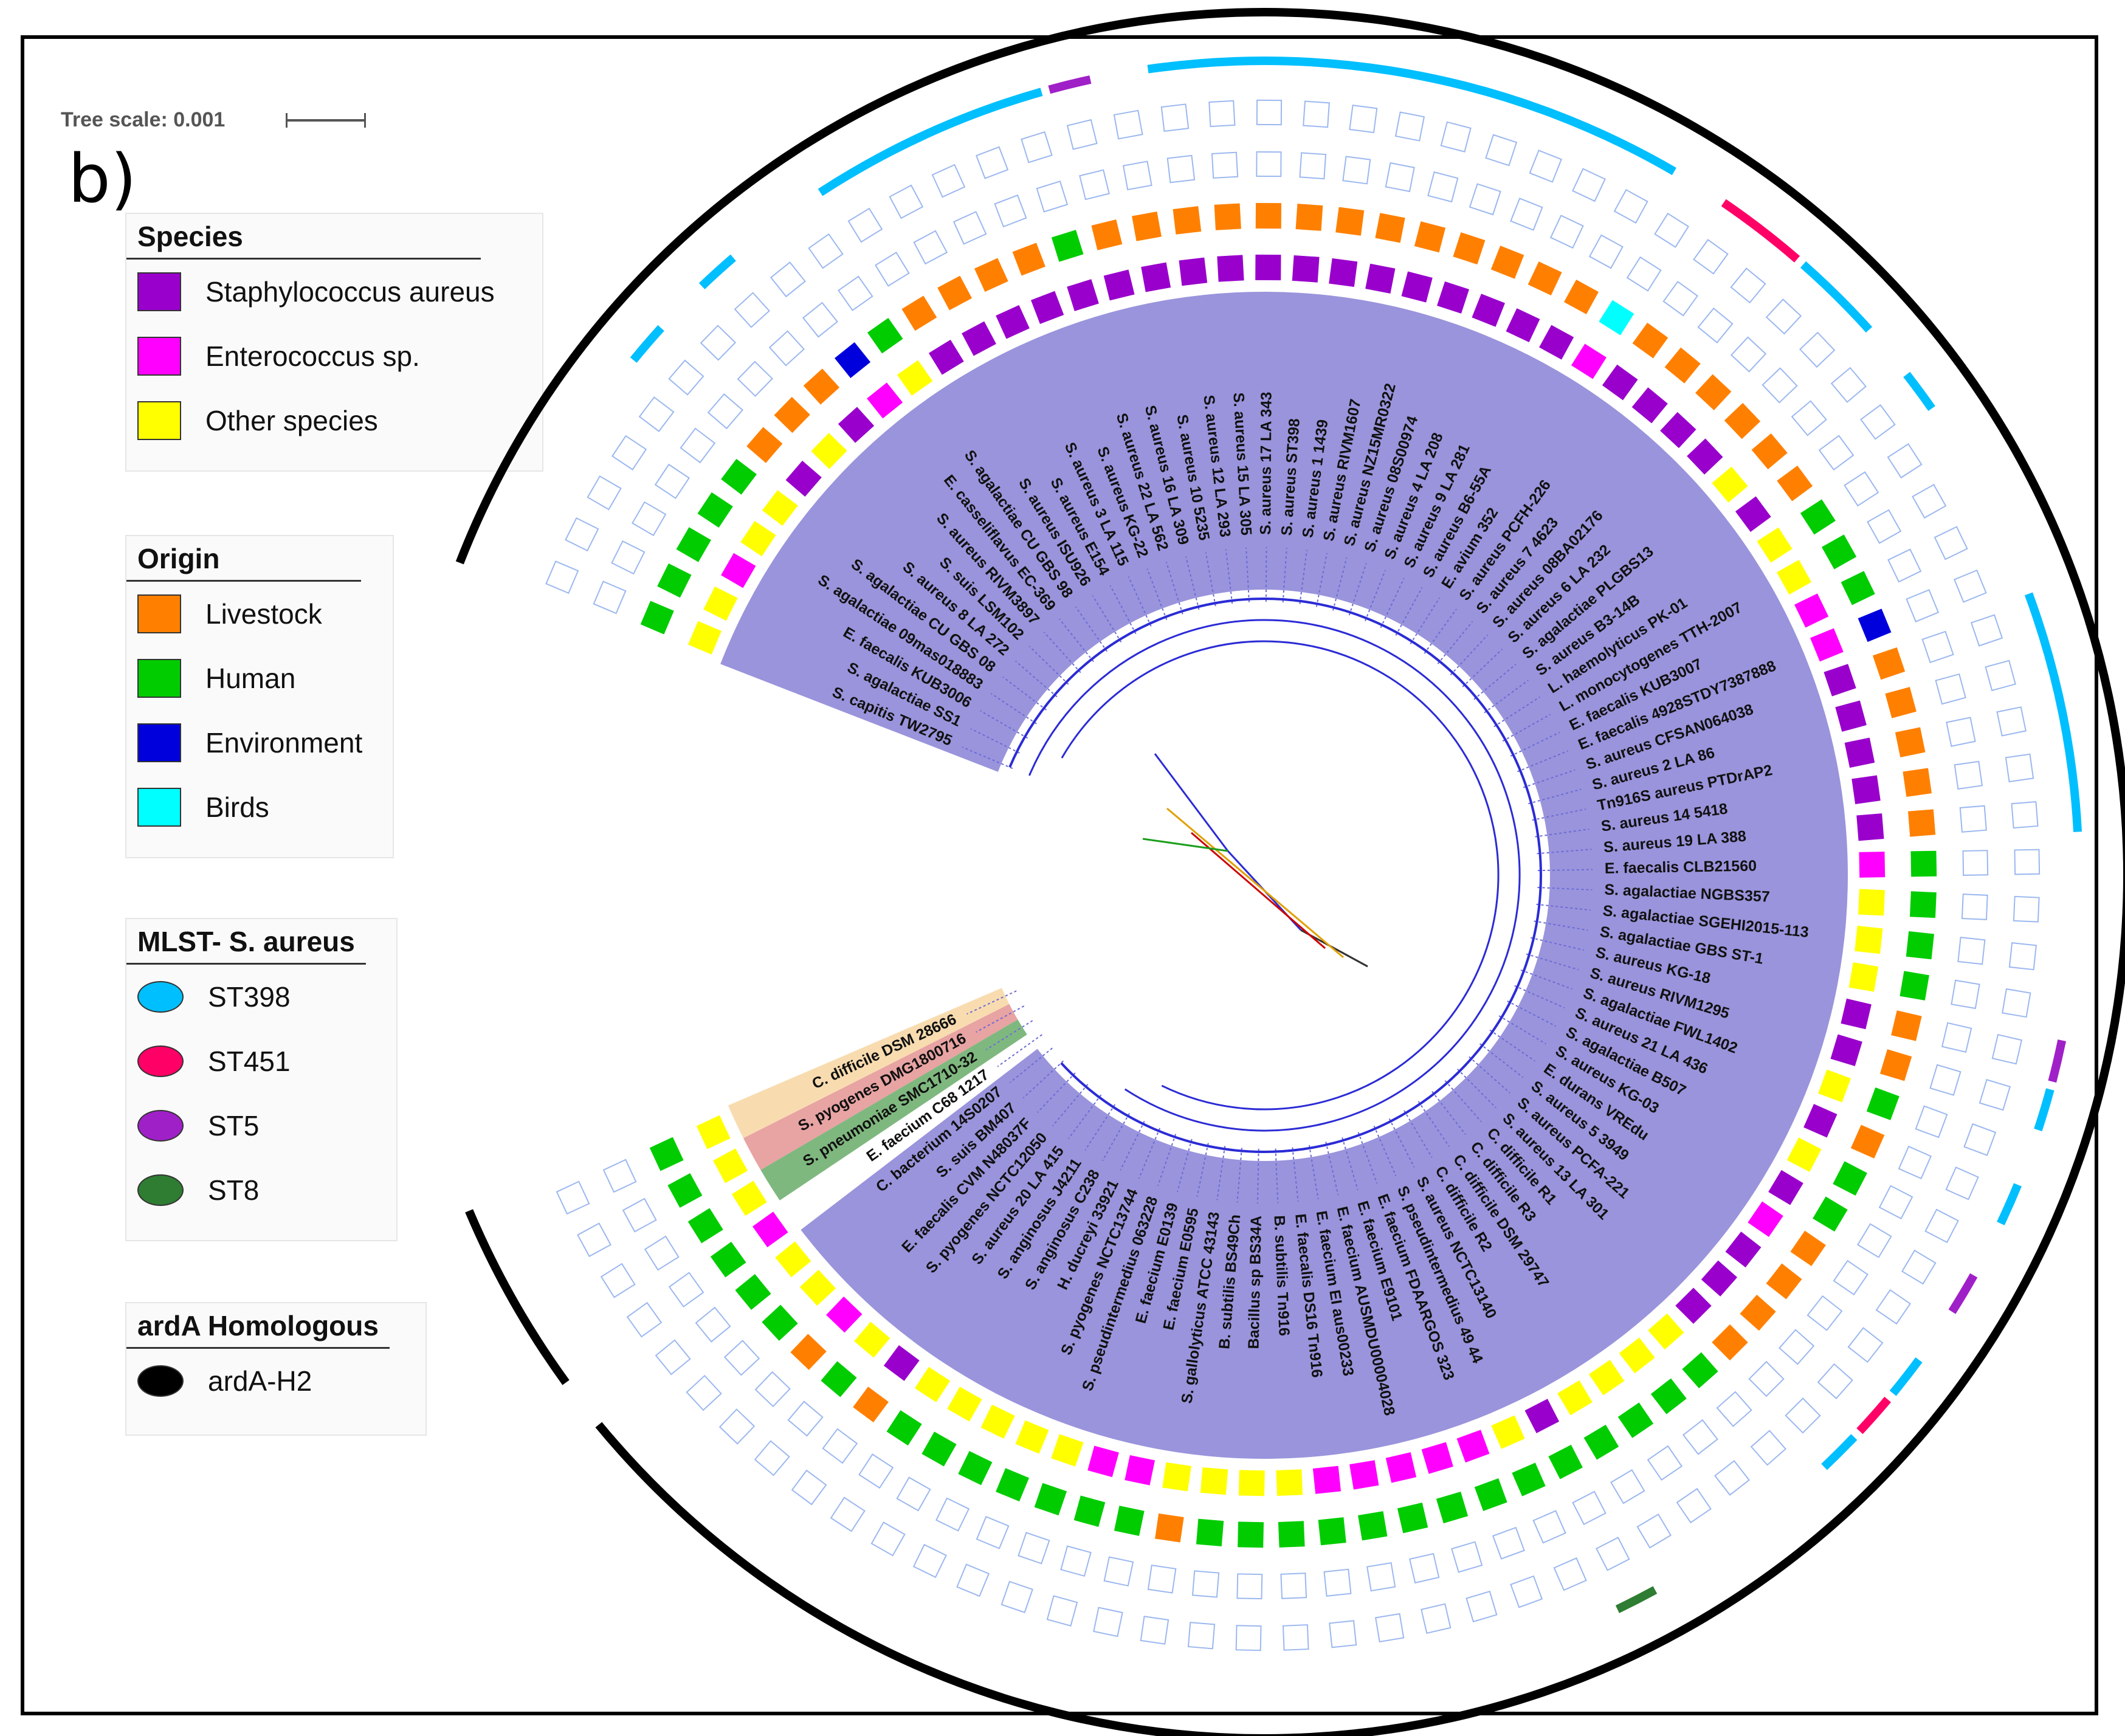  I want to click on taxon-label: S. aureus 17 LA 343, so click(1266, 463).